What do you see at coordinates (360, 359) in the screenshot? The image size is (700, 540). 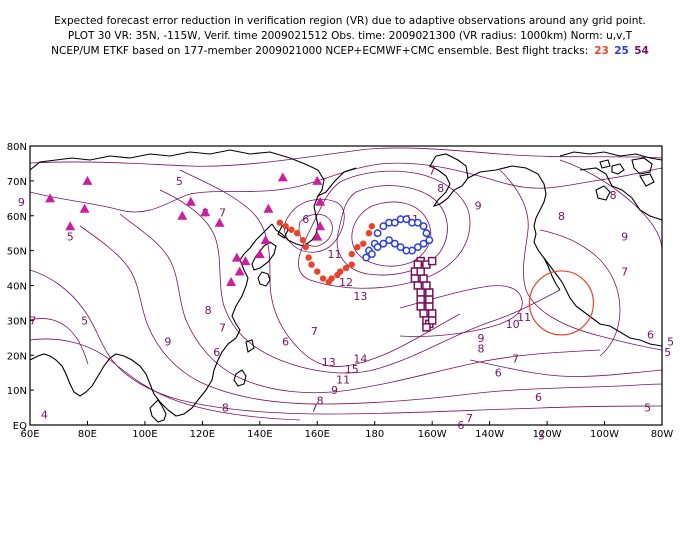 I see `contour-label: 14` at bounding box center [360, 359].